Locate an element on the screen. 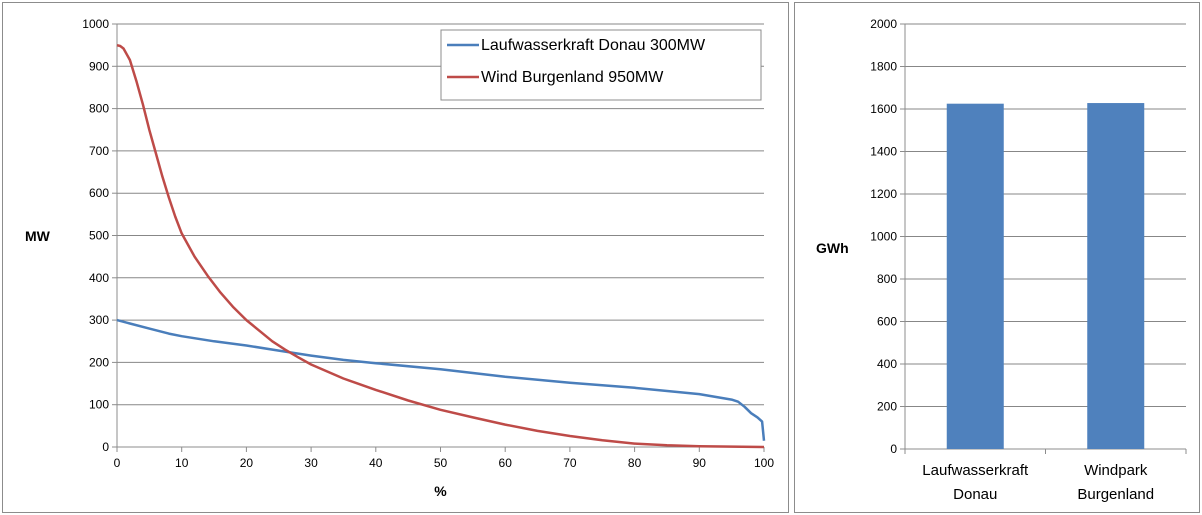 This screenshot has width=1202, height=515. x-tick-label: 50 is located at coordinates (441, 463).